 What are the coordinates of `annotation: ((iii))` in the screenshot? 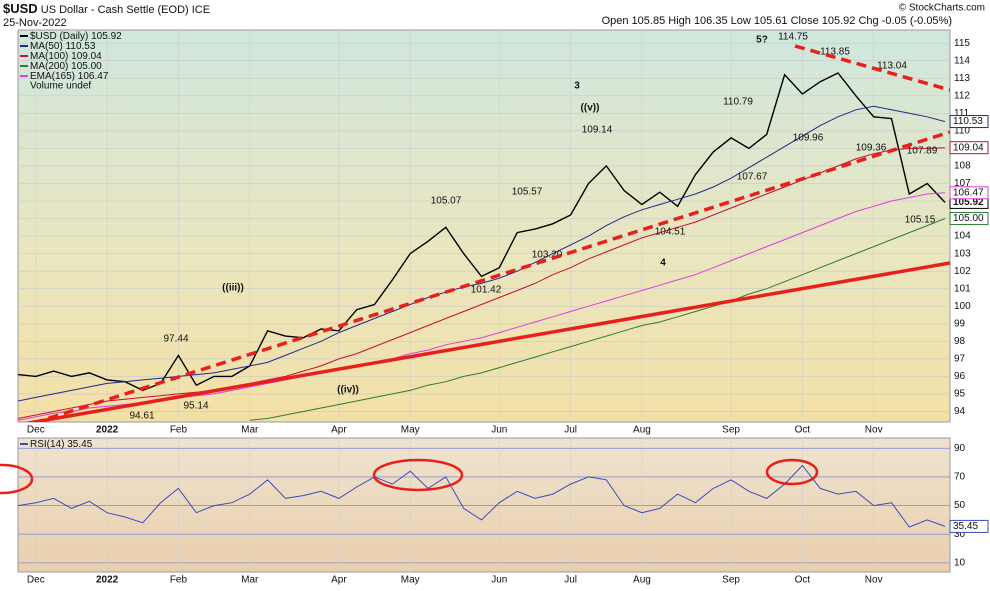 It's located at (233, 288).